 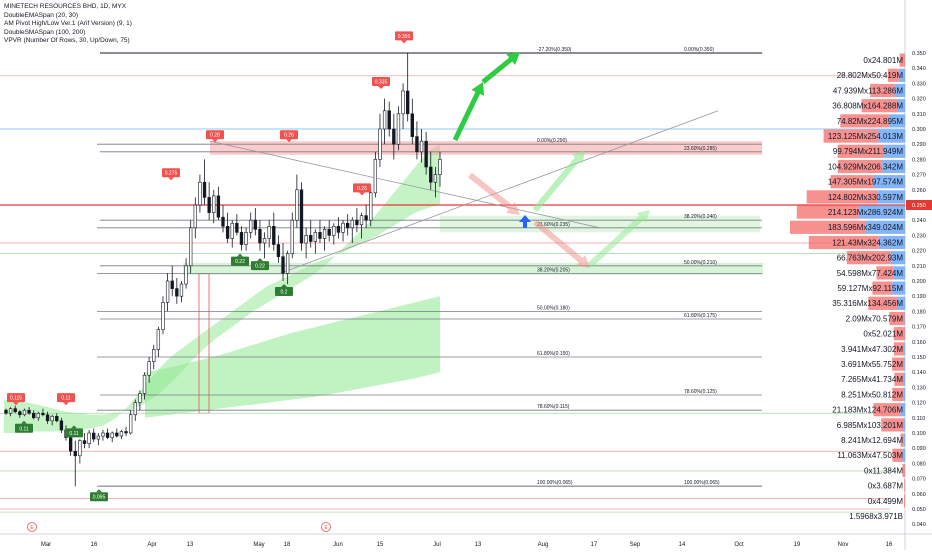 I want to click on volume-row-label: 0x4.499M, so click(x=885, y=501).